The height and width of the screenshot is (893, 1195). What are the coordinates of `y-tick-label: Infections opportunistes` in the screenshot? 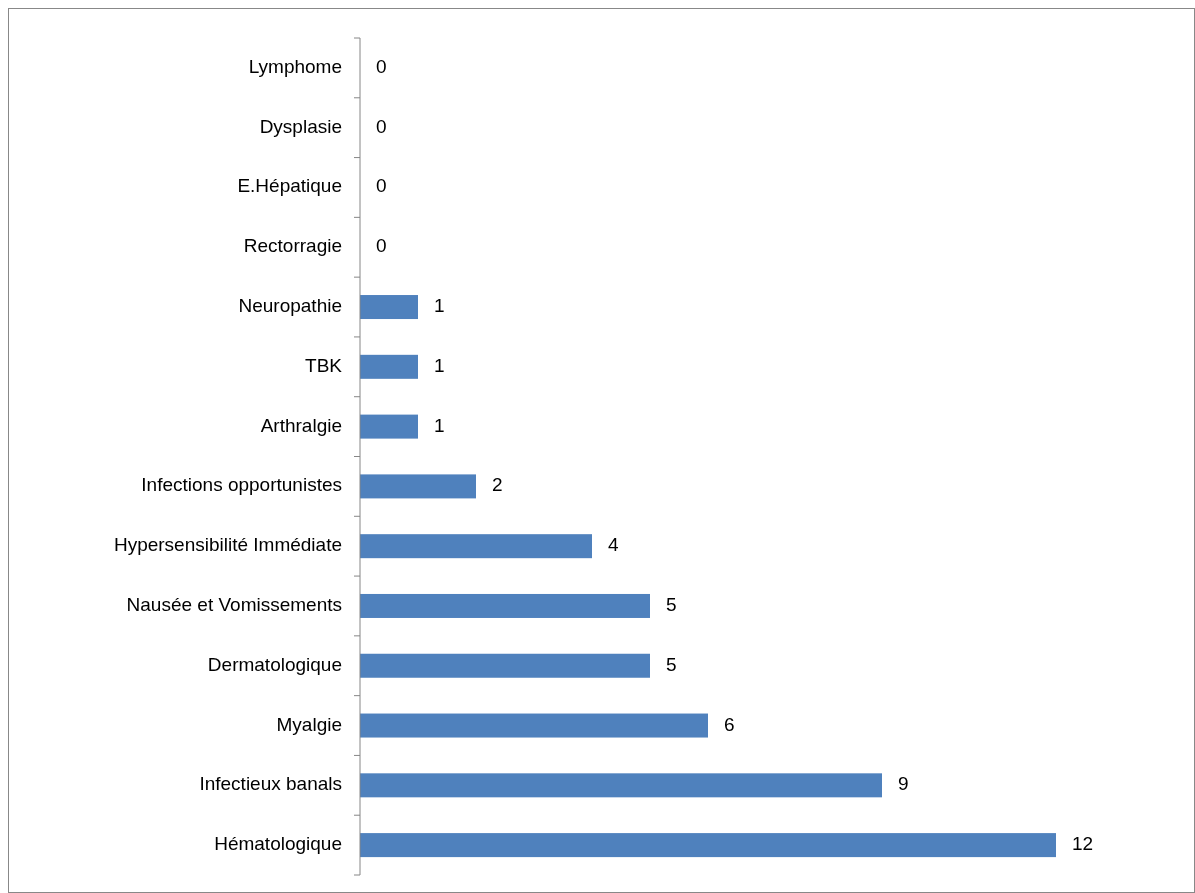 It's located at (241, 485).